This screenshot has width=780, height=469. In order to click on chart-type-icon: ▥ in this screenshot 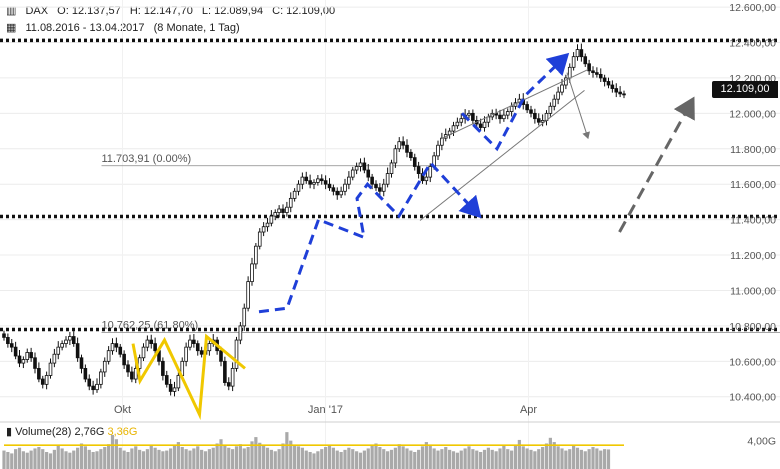, I will do `click(11, 11)`.